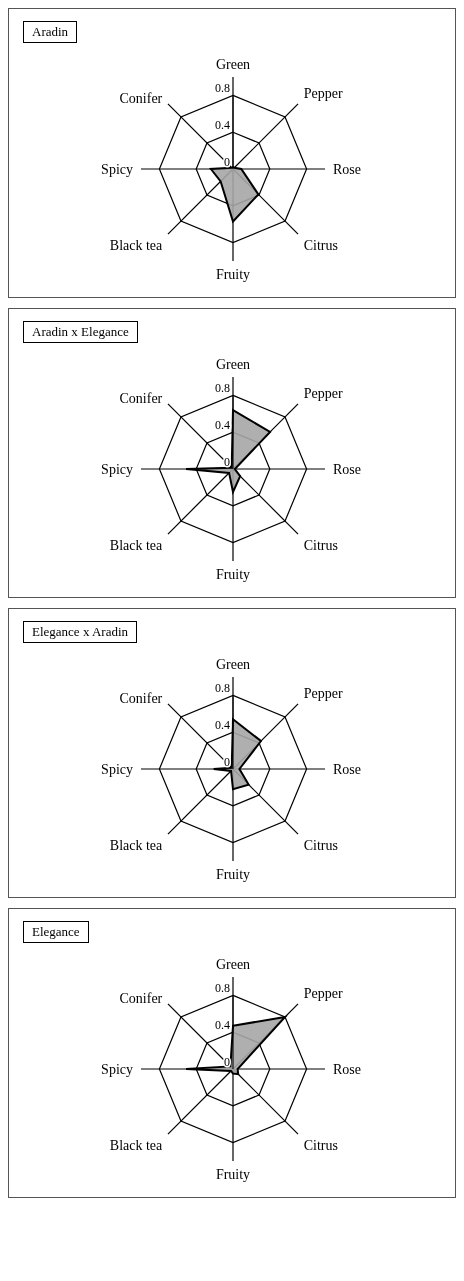 Image resolution: width=464 pixels, height=1281 pixels. I want to click on chart-title: Elegance x Aradin, so click(80, 632).